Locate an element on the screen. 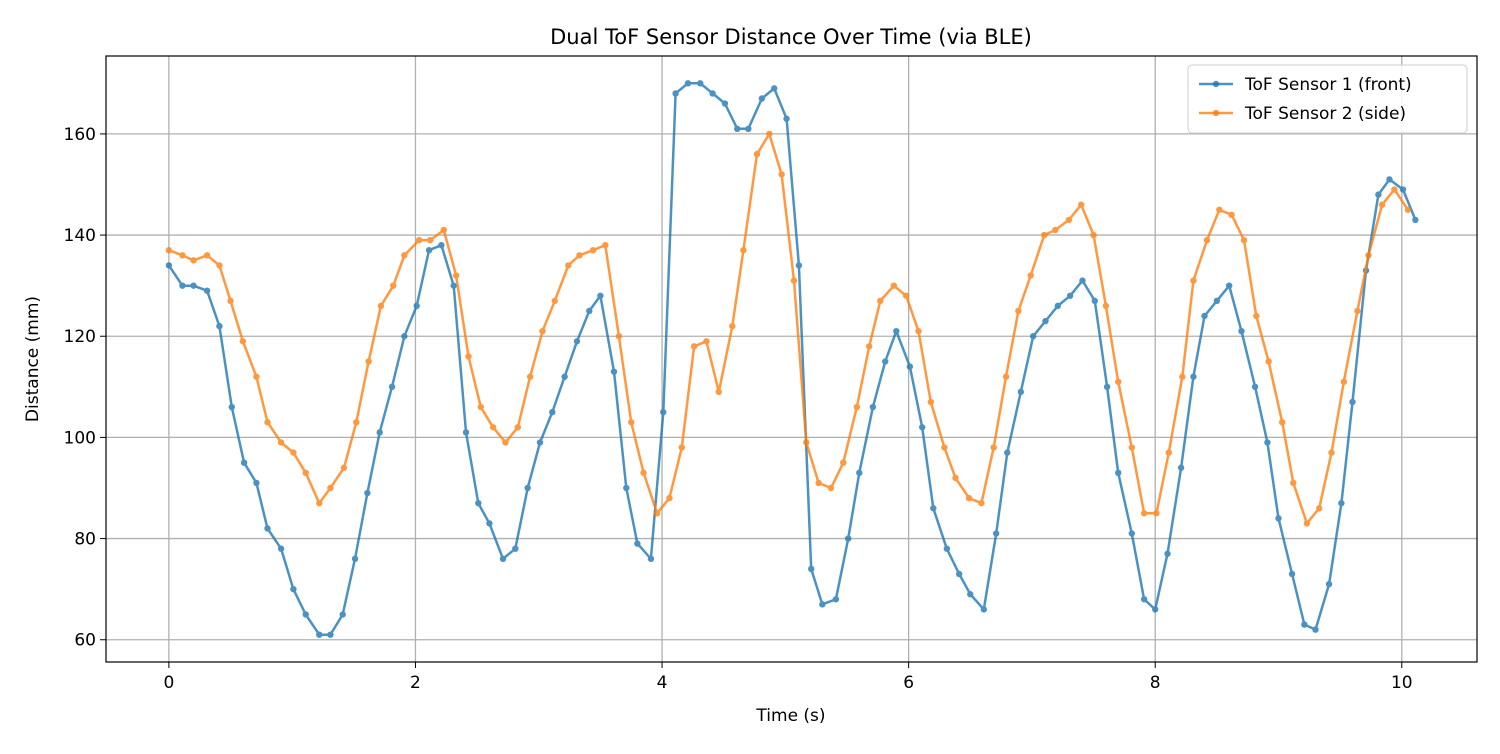 This screenshot has height=754, width=1500. legend-marker-sensor1 is located at coordinates (1216, 84).